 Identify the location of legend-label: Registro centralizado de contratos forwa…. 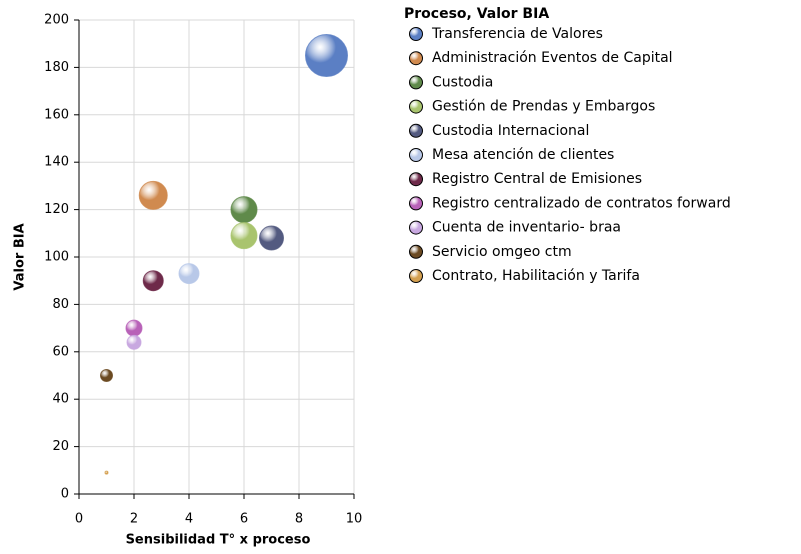
(581, 203).